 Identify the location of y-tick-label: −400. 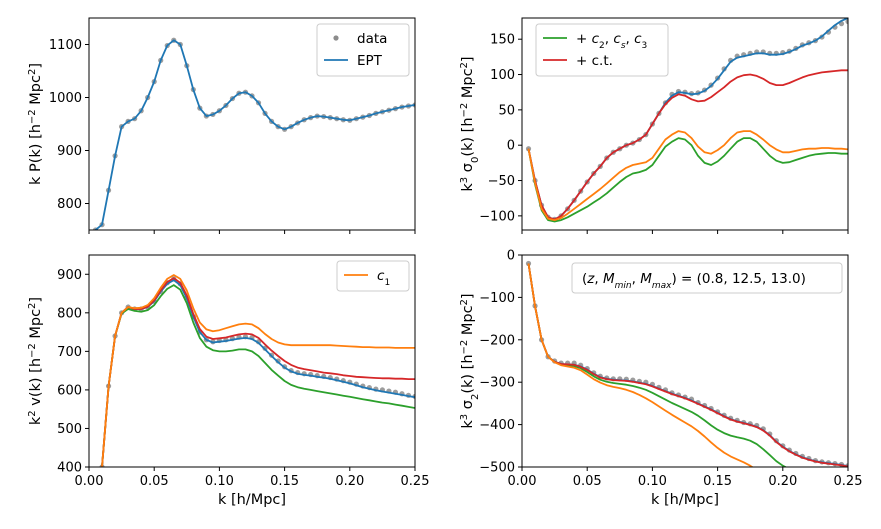
(497, 425).